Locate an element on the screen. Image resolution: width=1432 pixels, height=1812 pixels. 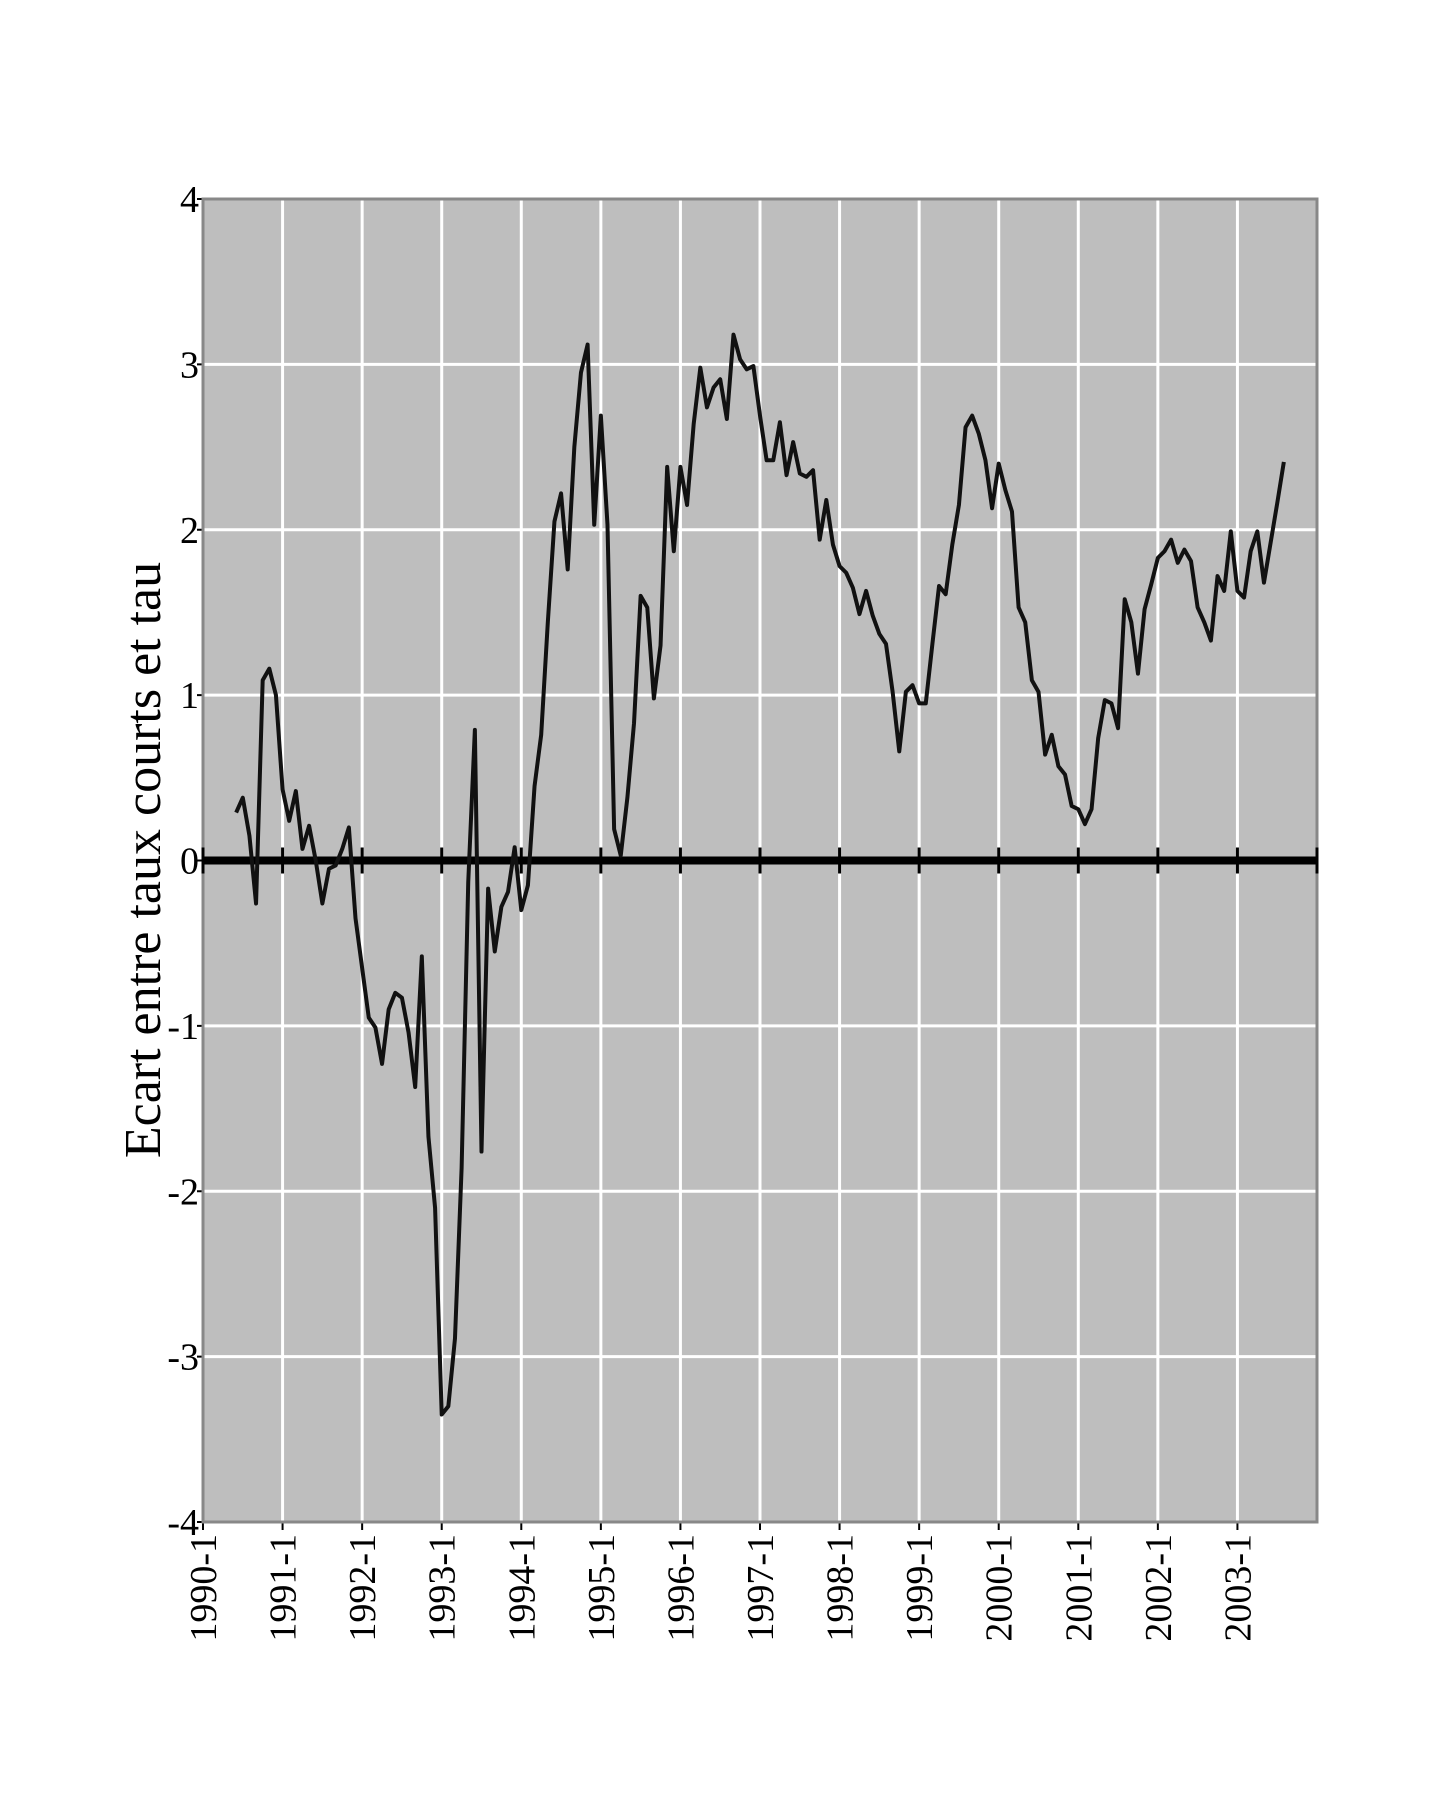
x-tick-label: 1998-1 is located at coordinates (841, 1588).